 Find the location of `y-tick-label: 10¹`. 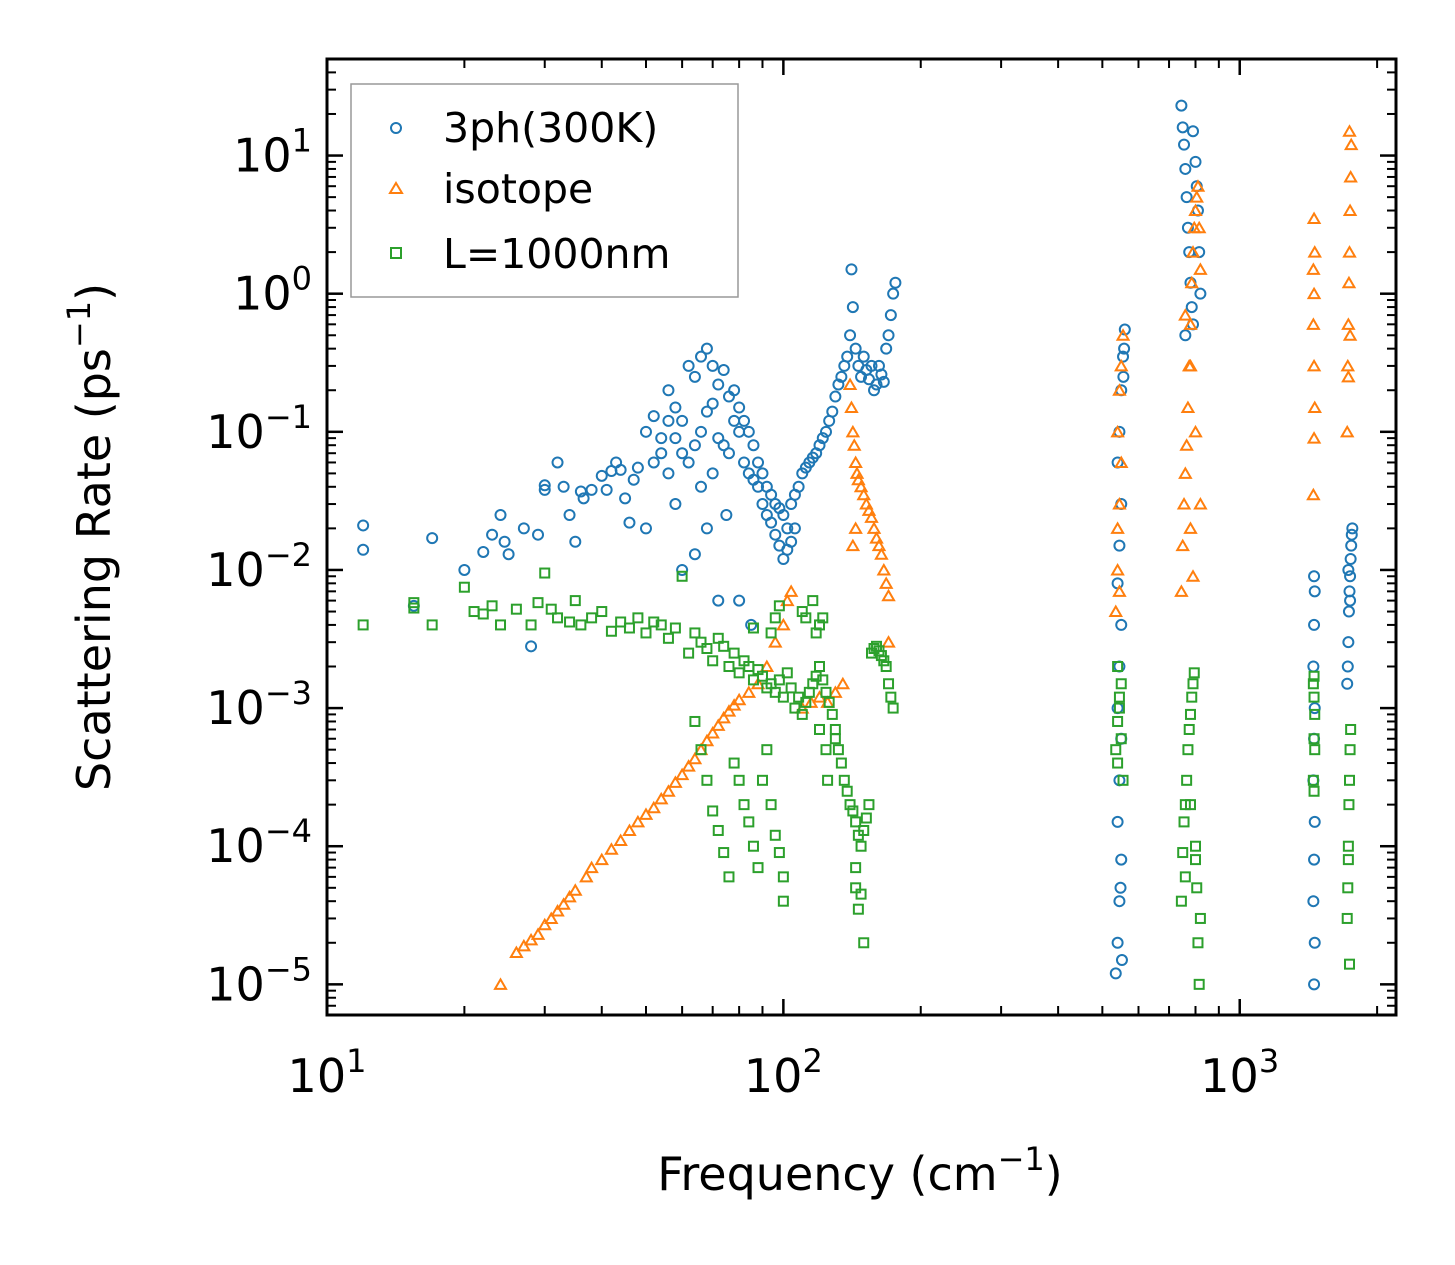

y-tick-label: 10¹ is located at coordinates (272, 152).